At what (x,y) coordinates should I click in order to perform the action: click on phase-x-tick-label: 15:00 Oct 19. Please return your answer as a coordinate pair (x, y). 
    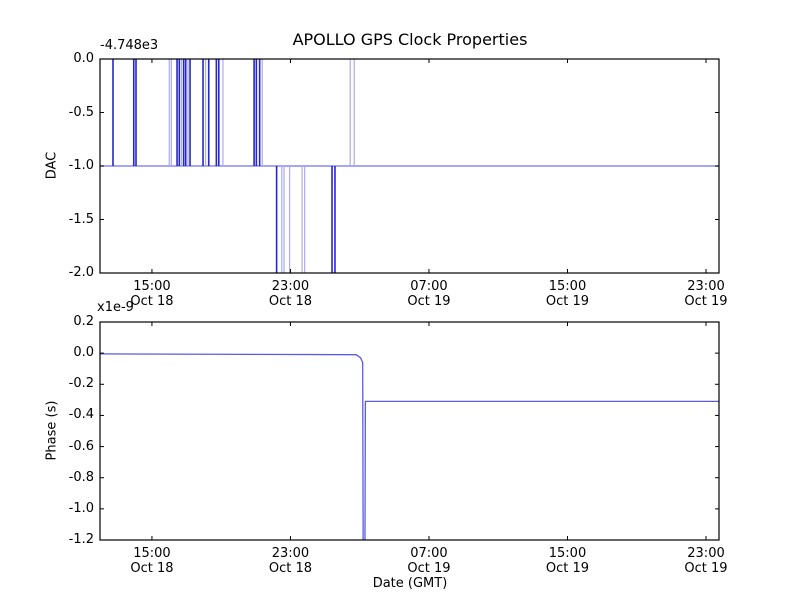
    Looking at the image, I should click on (567, 561).